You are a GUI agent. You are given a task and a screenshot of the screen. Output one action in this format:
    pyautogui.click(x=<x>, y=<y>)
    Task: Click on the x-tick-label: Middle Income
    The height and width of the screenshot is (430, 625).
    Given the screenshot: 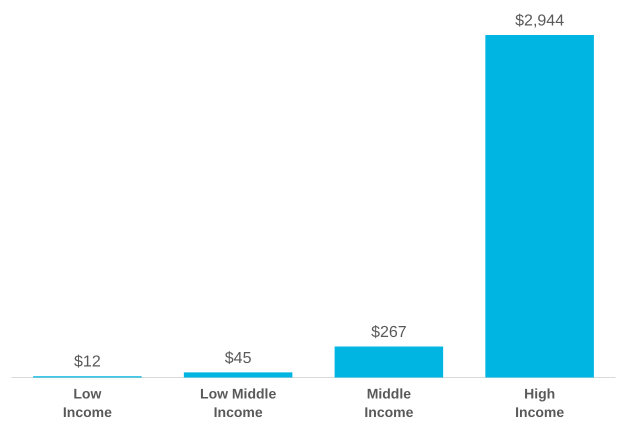 What is the action you would take?
    pyautogui.click(x=389, y=403)
    